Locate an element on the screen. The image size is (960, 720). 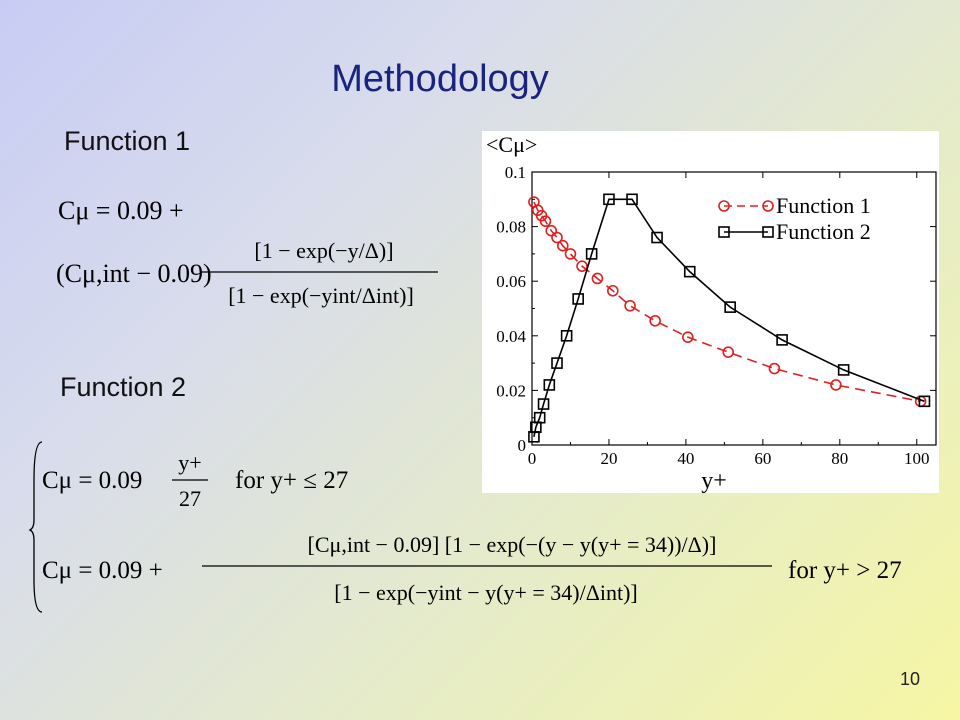
x-tick-label: 20 is located at coordinates (608, 458).